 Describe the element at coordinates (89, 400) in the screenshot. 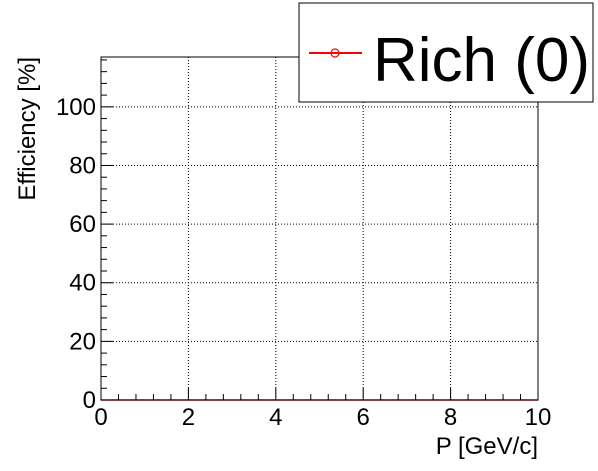

I see `y-tick-label: 0` at that location.